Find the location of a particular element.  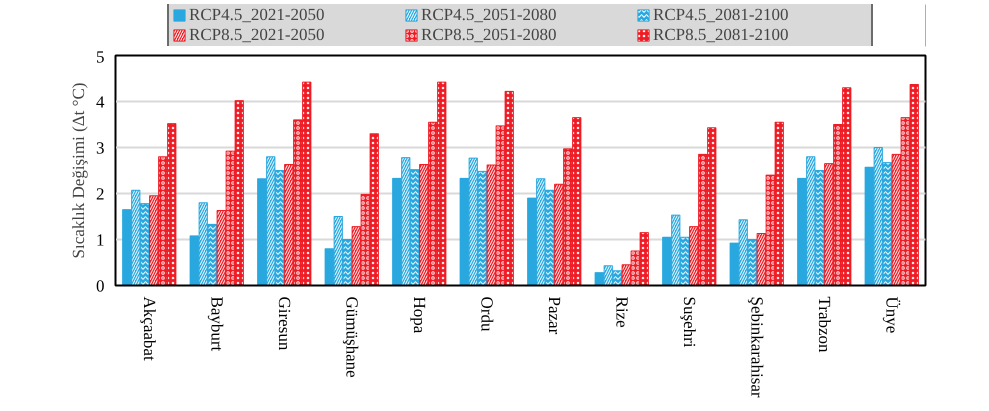

legend-label: RCP8.5_2081-2100 is located at coordinates (721, 35).